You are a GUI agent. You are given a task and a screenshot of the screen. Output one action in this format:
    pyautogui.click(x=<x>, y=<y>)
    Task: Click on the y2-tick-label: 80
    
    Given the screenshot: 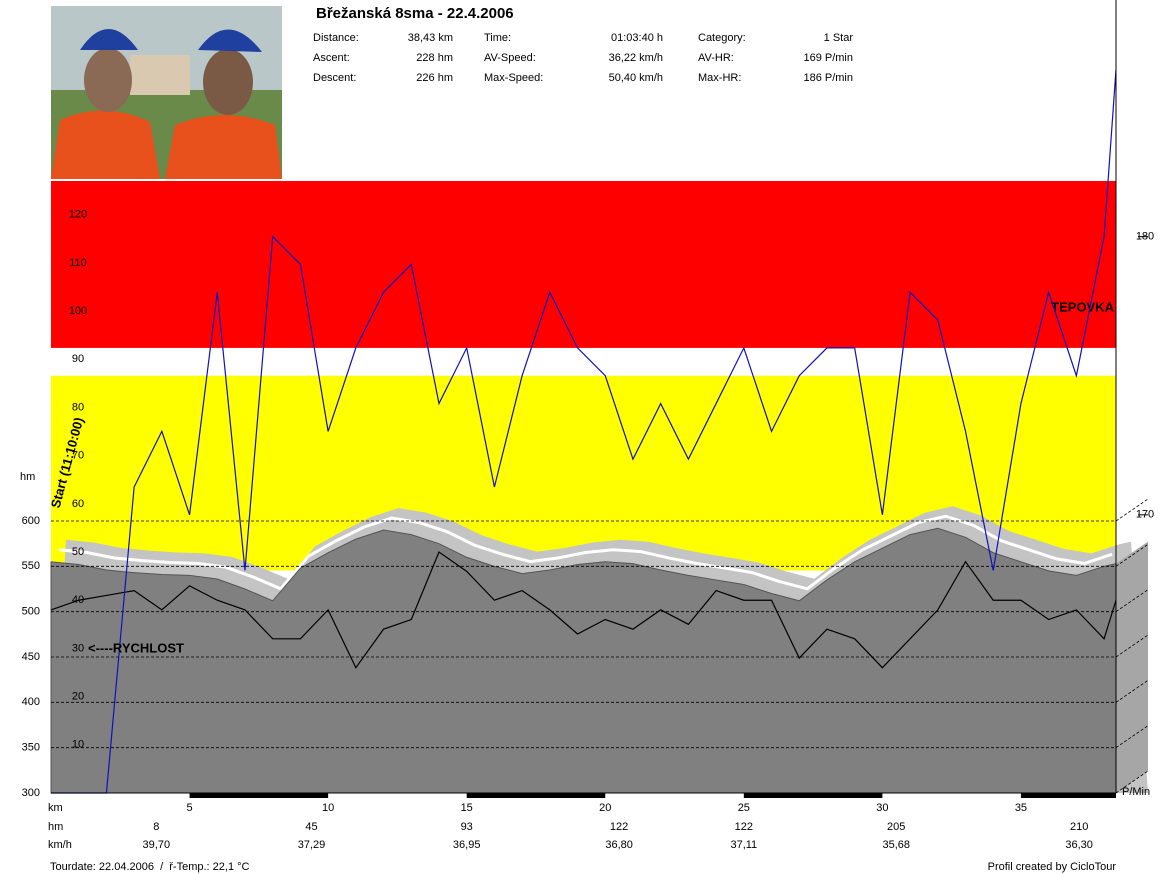 What is the action you would take?
    pyautogui.click(x=78, y=407)
    